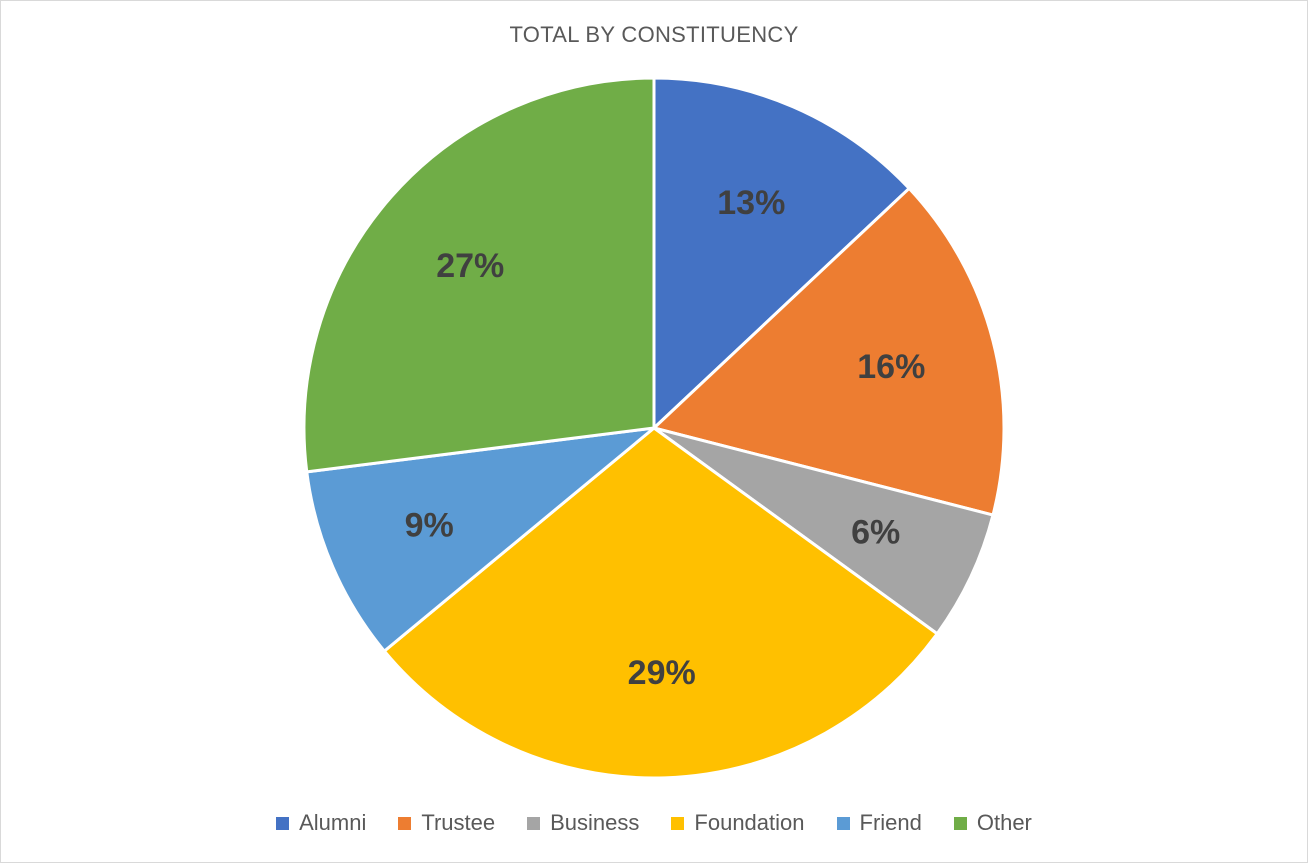 Image resolution: width=1308 pixels, height=863 pixels. What do you see at coordinates (751, 203) in the screenshot?
I see `data-label-alumni: 13%` at bounding box center [751, 203].